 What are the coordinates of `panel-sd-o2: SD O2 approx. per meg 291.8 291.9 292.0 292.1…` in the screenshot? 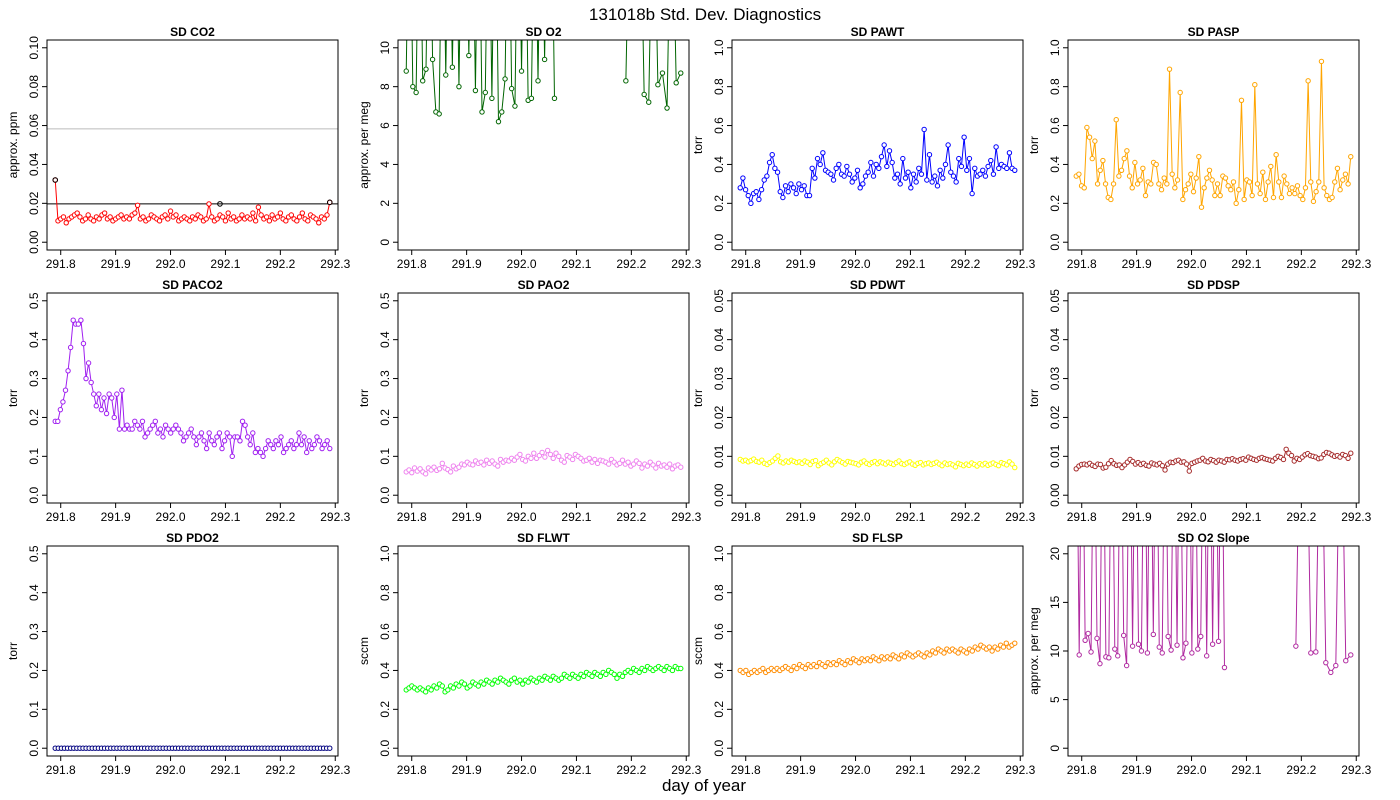 It's located at (529, 148).